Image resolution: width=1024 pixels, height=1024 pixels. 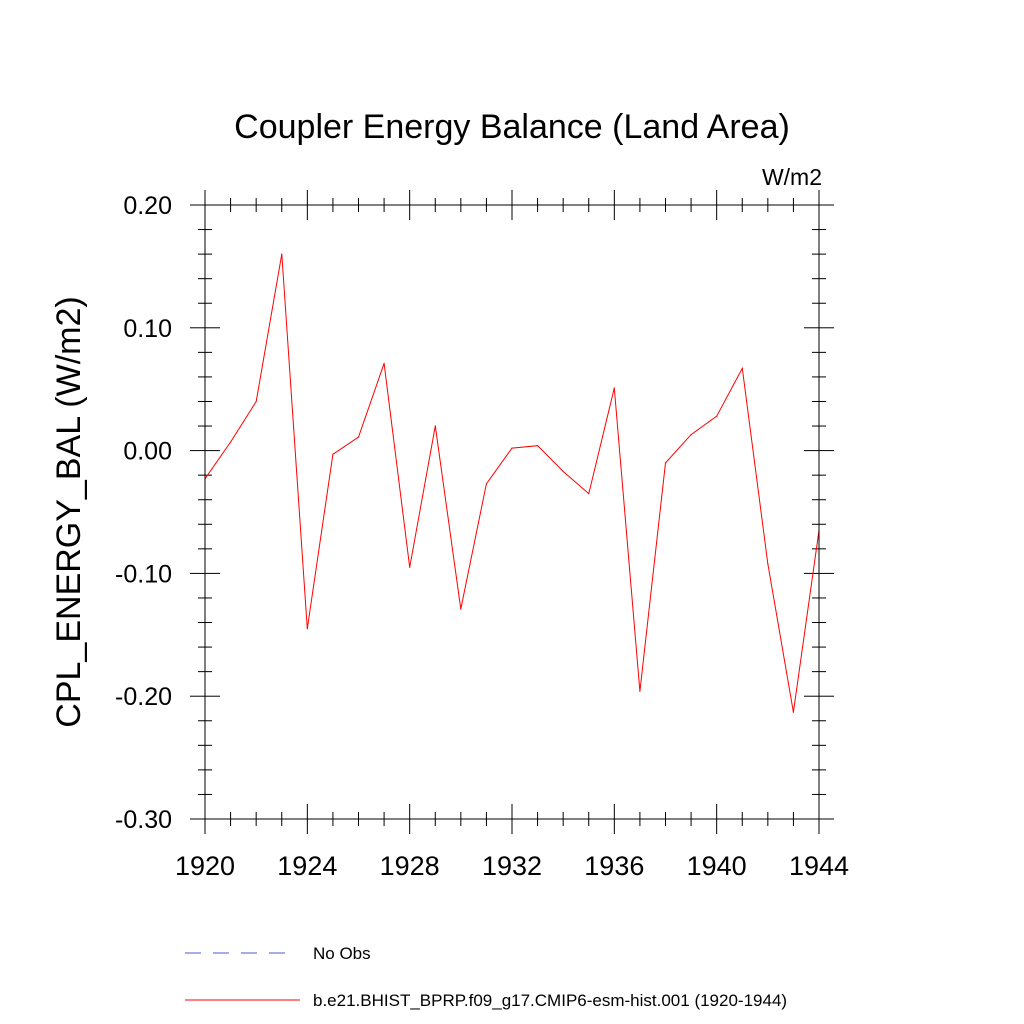 I want to click on y-tick-labels: 0.20 0.10 0.00 -0.10 -0.20 -0.30, so click(x=143, y=513).